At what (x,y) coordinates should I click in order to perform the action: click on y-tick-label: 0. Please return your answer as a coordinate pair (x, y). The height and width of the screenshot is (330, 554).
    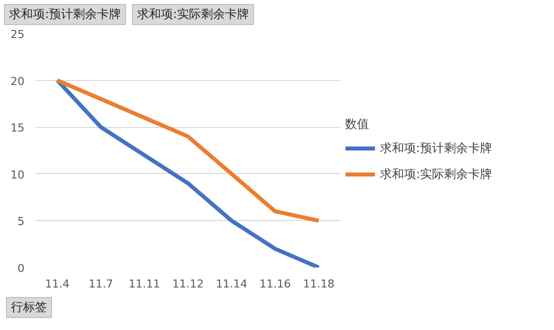
    Looking at the image, I should click on (21, 269).